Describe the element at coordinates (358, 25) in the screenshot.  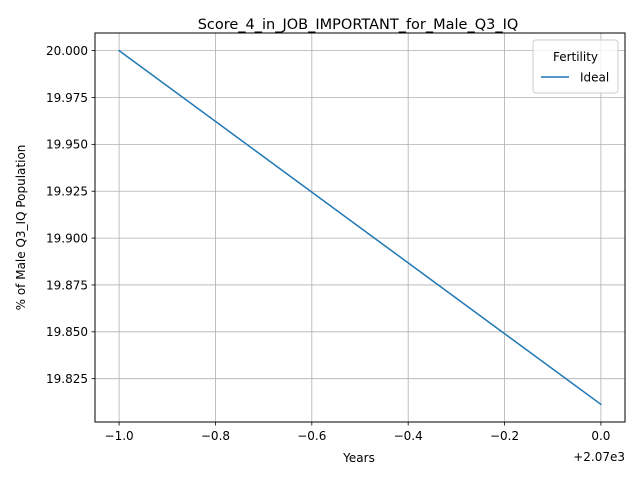
I see `chart-title: Score_4_in_JOB_IMPORTANT_for_Male_Q3_IQ` at that location.